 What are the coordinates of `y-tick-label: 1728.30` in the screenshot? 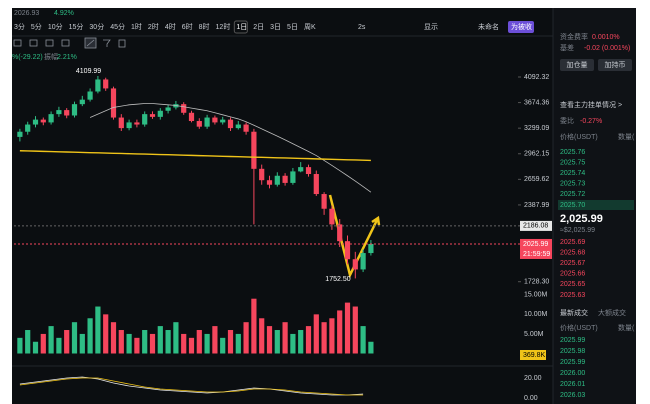 It's located at (536, 282).